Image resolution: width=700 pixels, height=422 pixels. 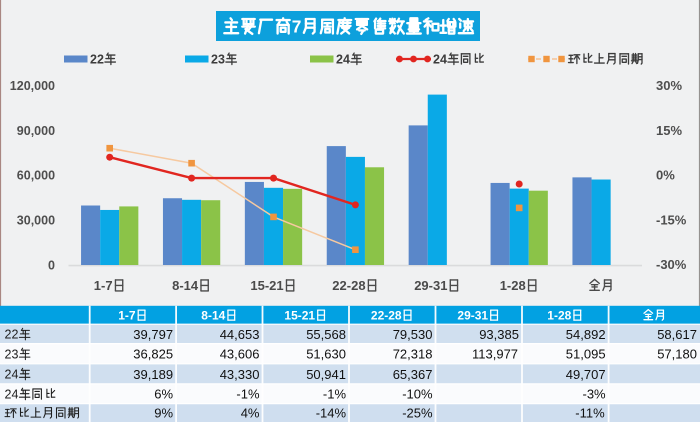 I want to click on svg-text: 7, so click(x=297, y=27).